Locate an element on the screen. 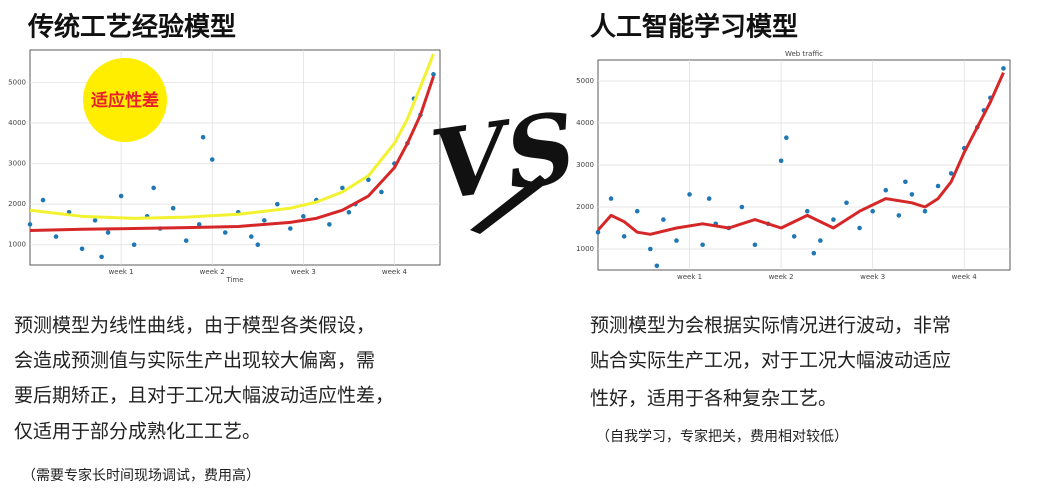  description-line: 性好，适用于各种复杂工艺。 is located at coordinates (713, 399).